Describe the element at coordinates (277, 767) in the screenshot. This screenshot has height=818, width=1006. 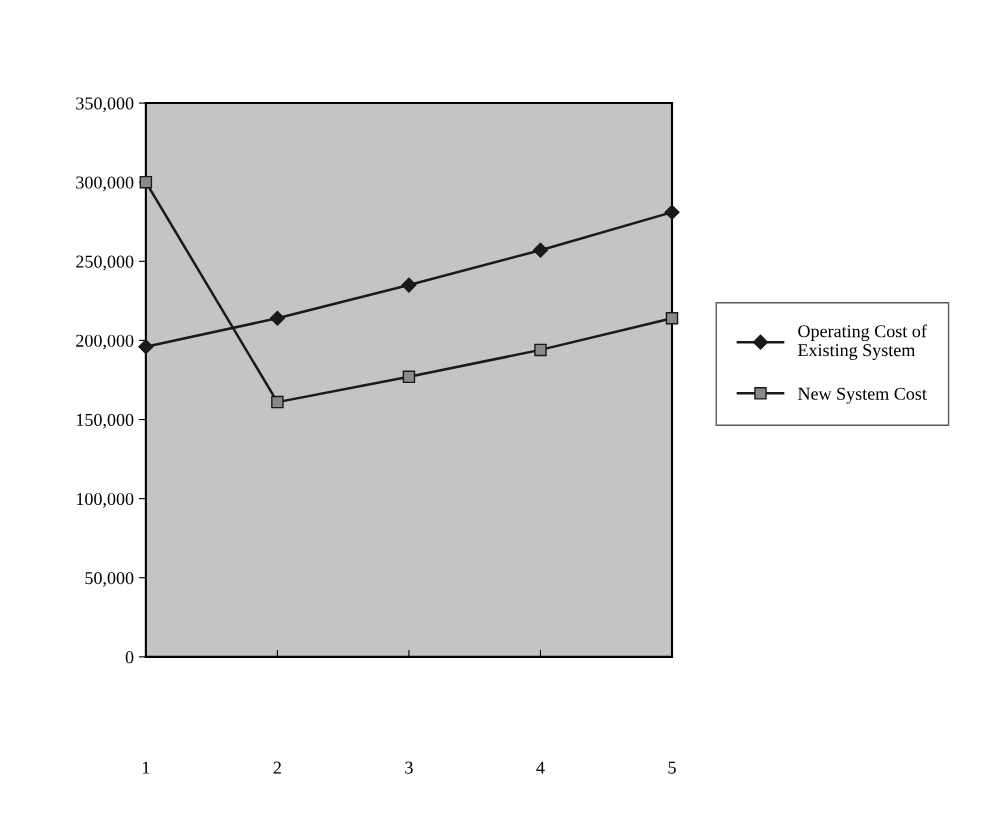
I see `x-tick-label: 2` at that location.